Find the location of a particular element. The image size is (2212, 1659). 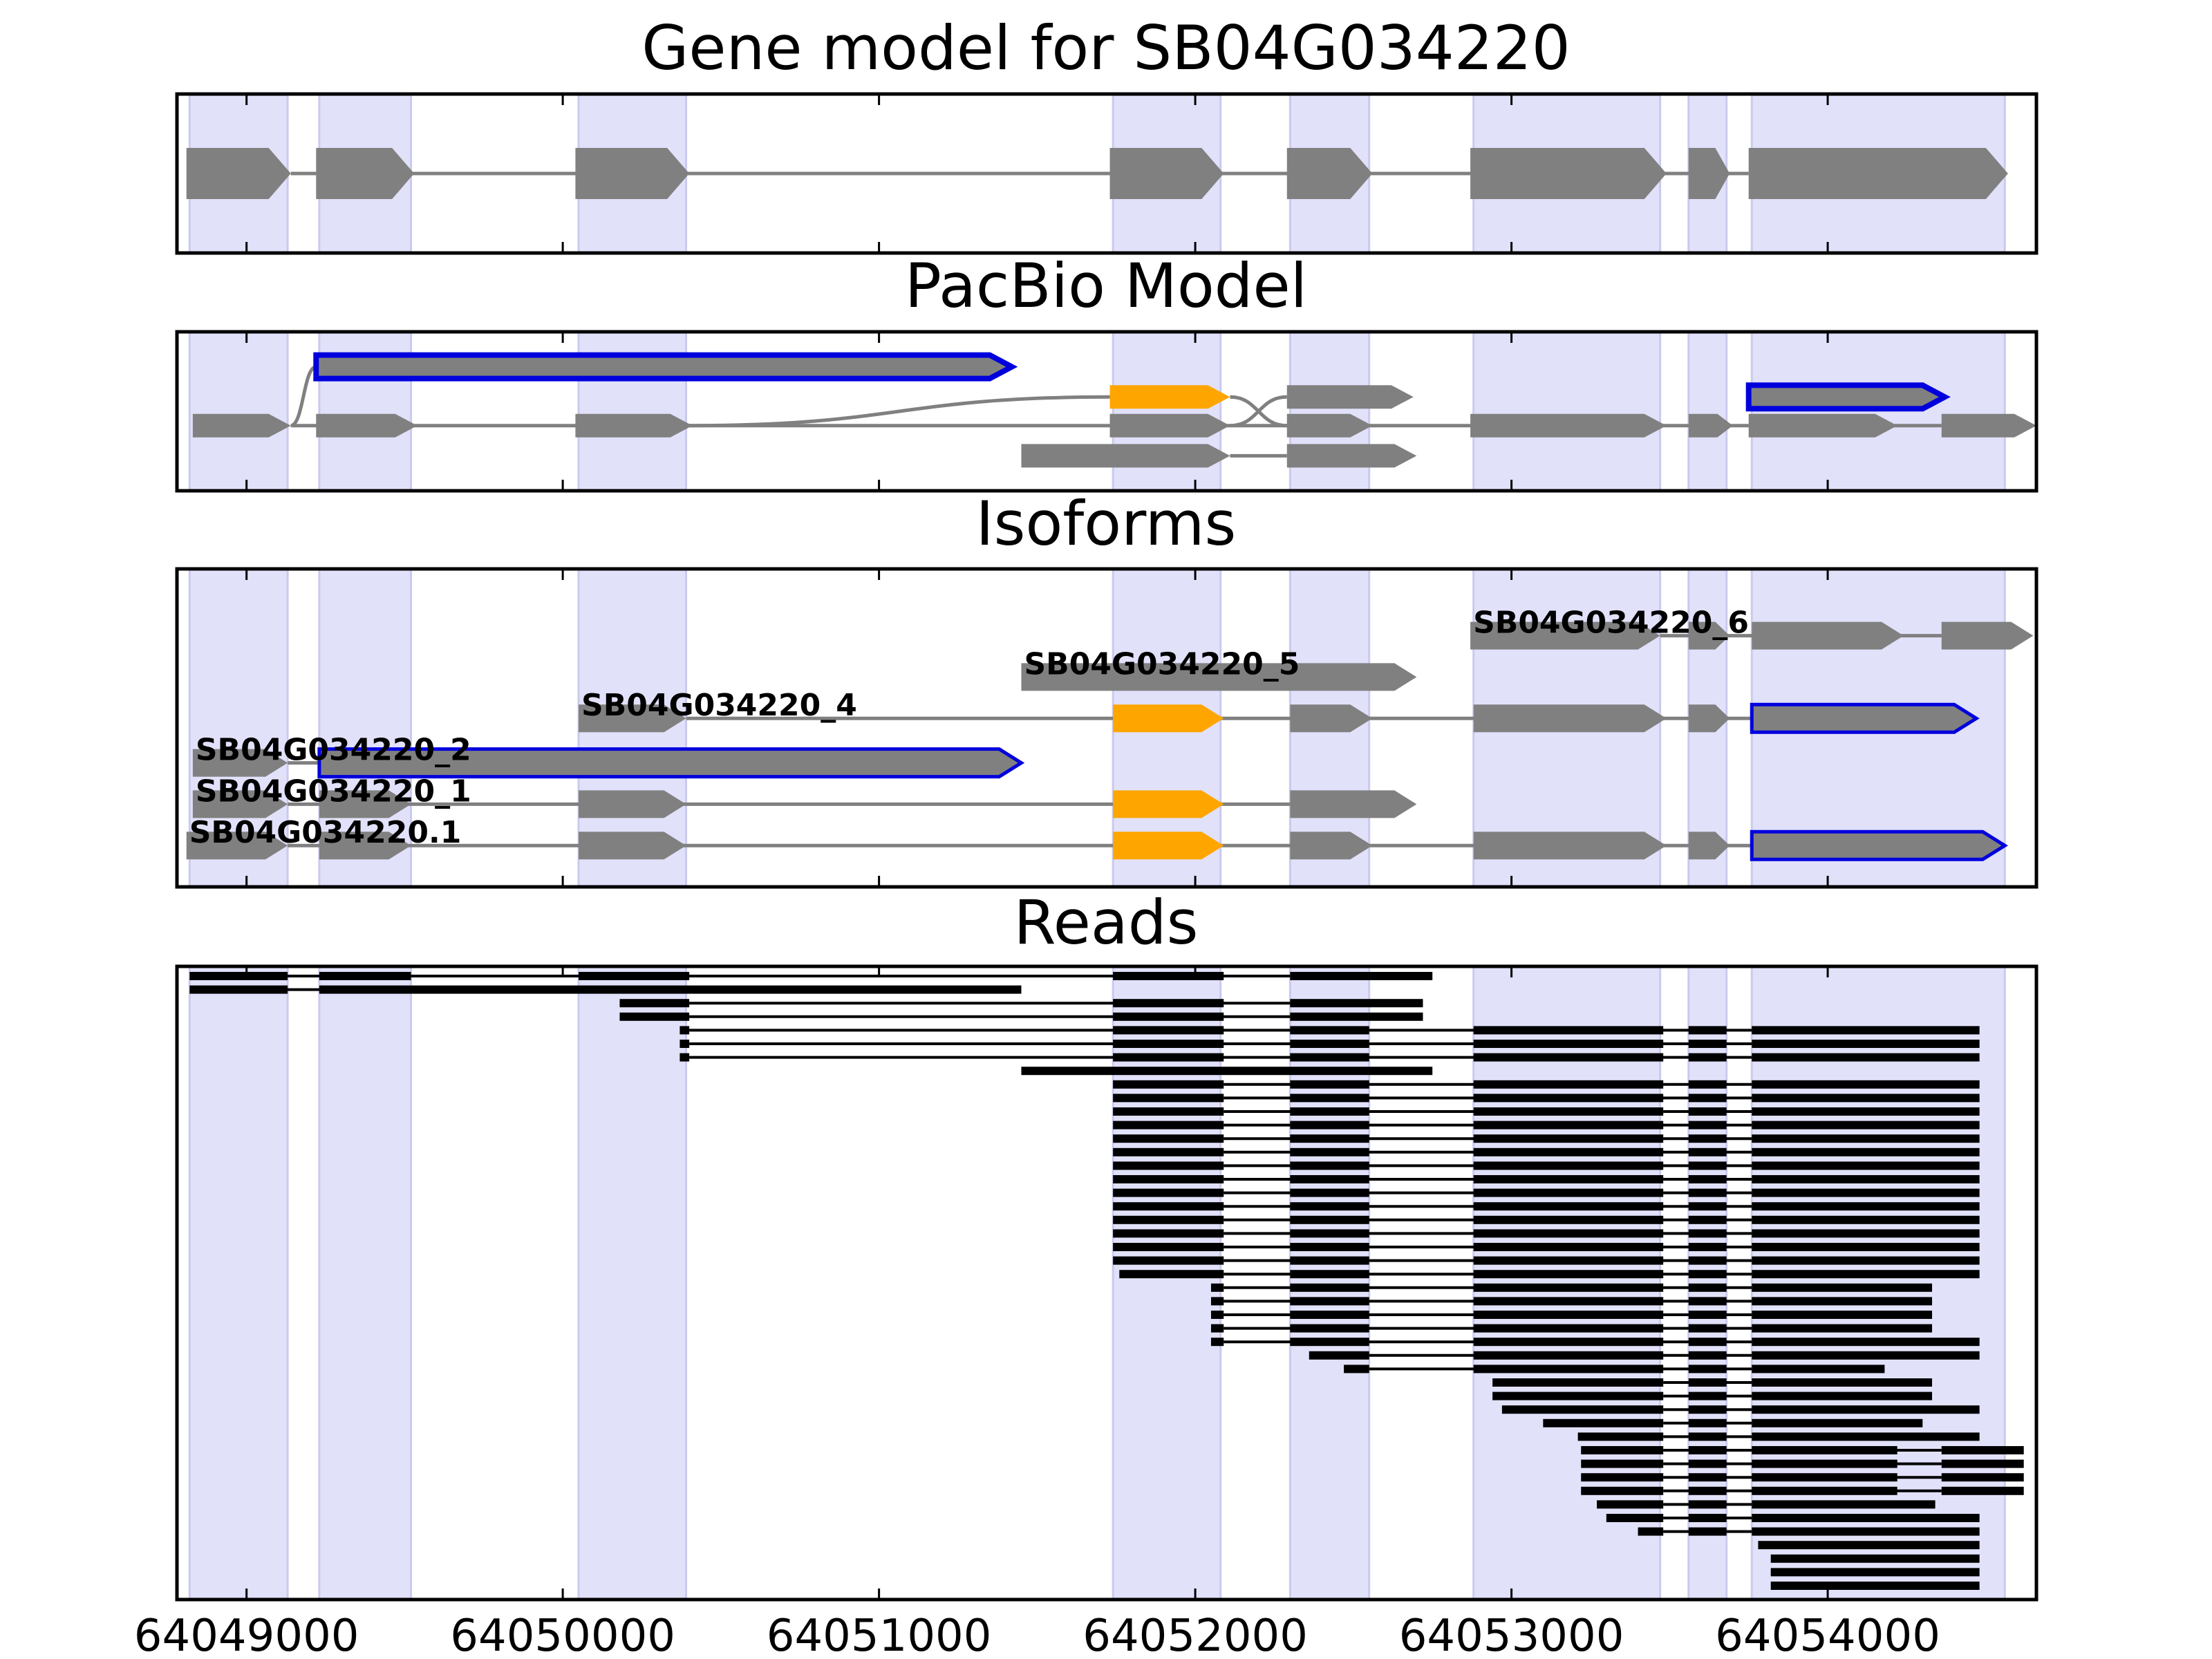

feature-track: SB04G034220.1 is located at coordinates (1097, 838).